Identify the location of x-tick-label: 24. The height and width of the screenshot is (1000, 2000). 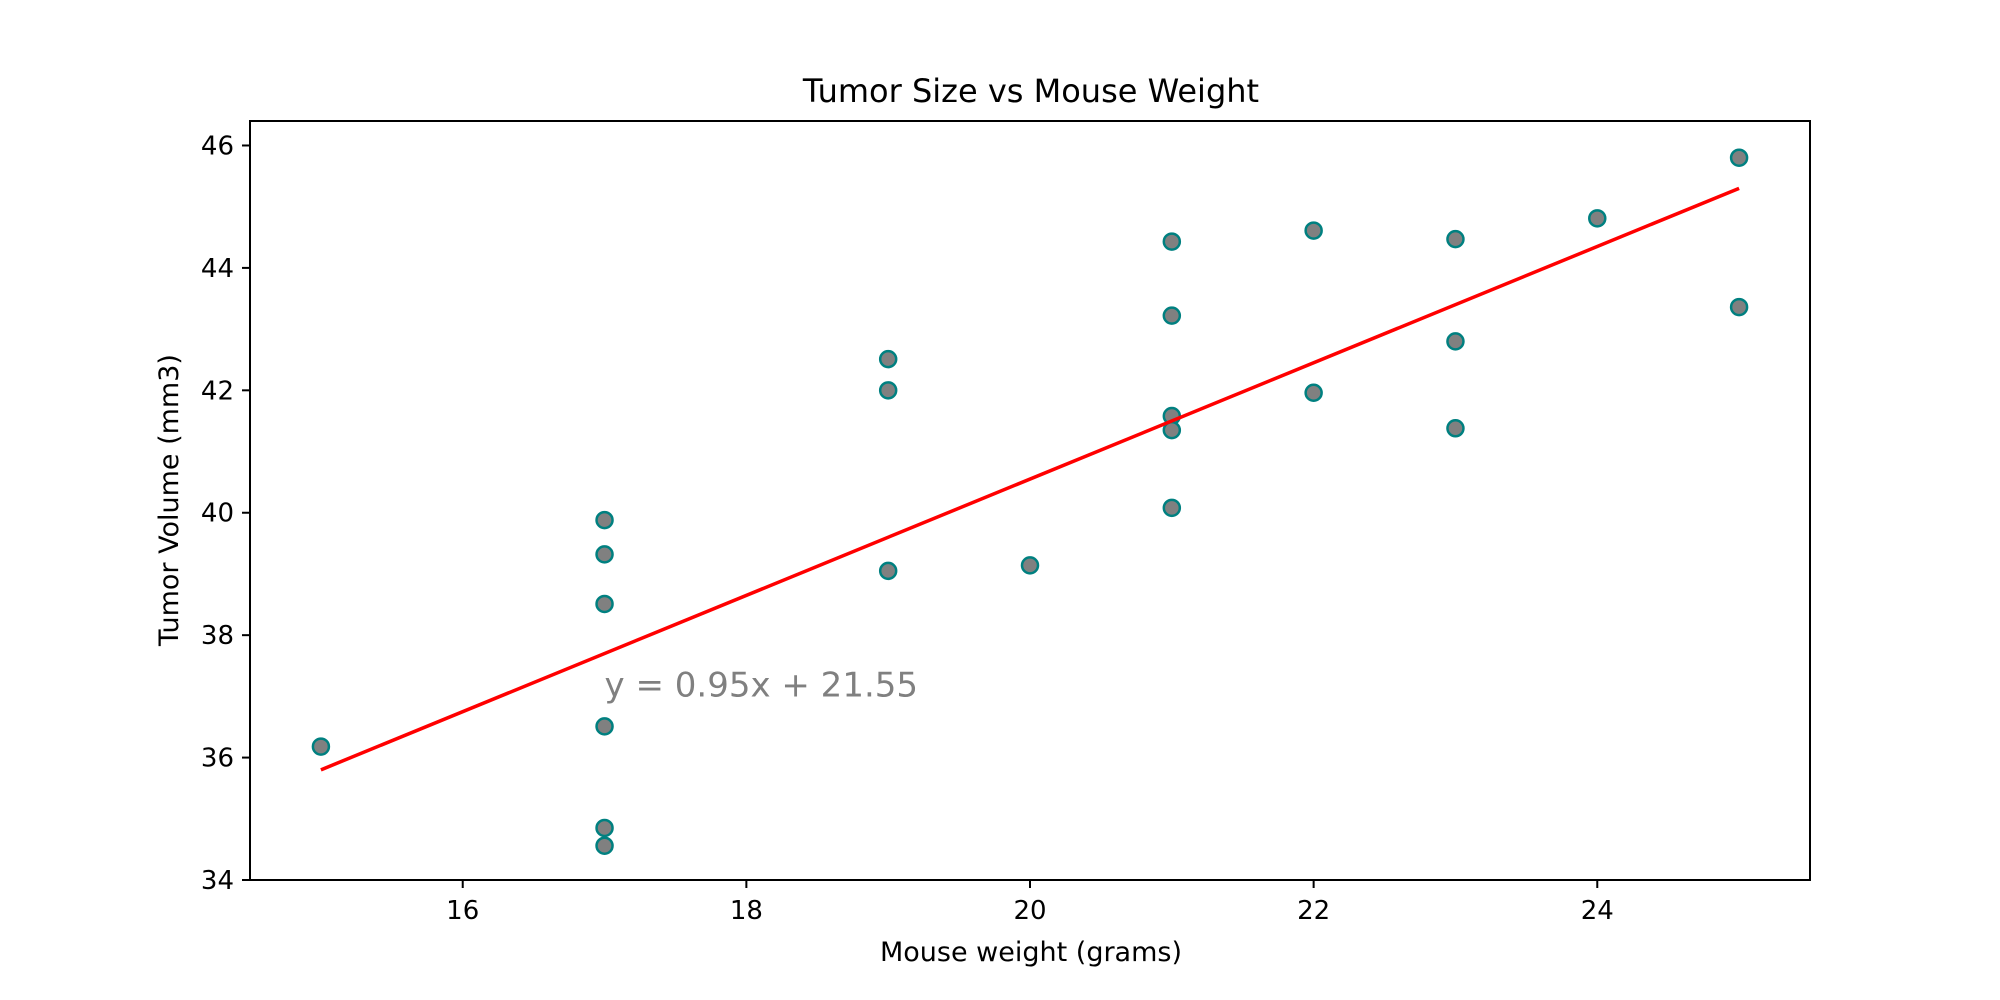
(1597, 911).